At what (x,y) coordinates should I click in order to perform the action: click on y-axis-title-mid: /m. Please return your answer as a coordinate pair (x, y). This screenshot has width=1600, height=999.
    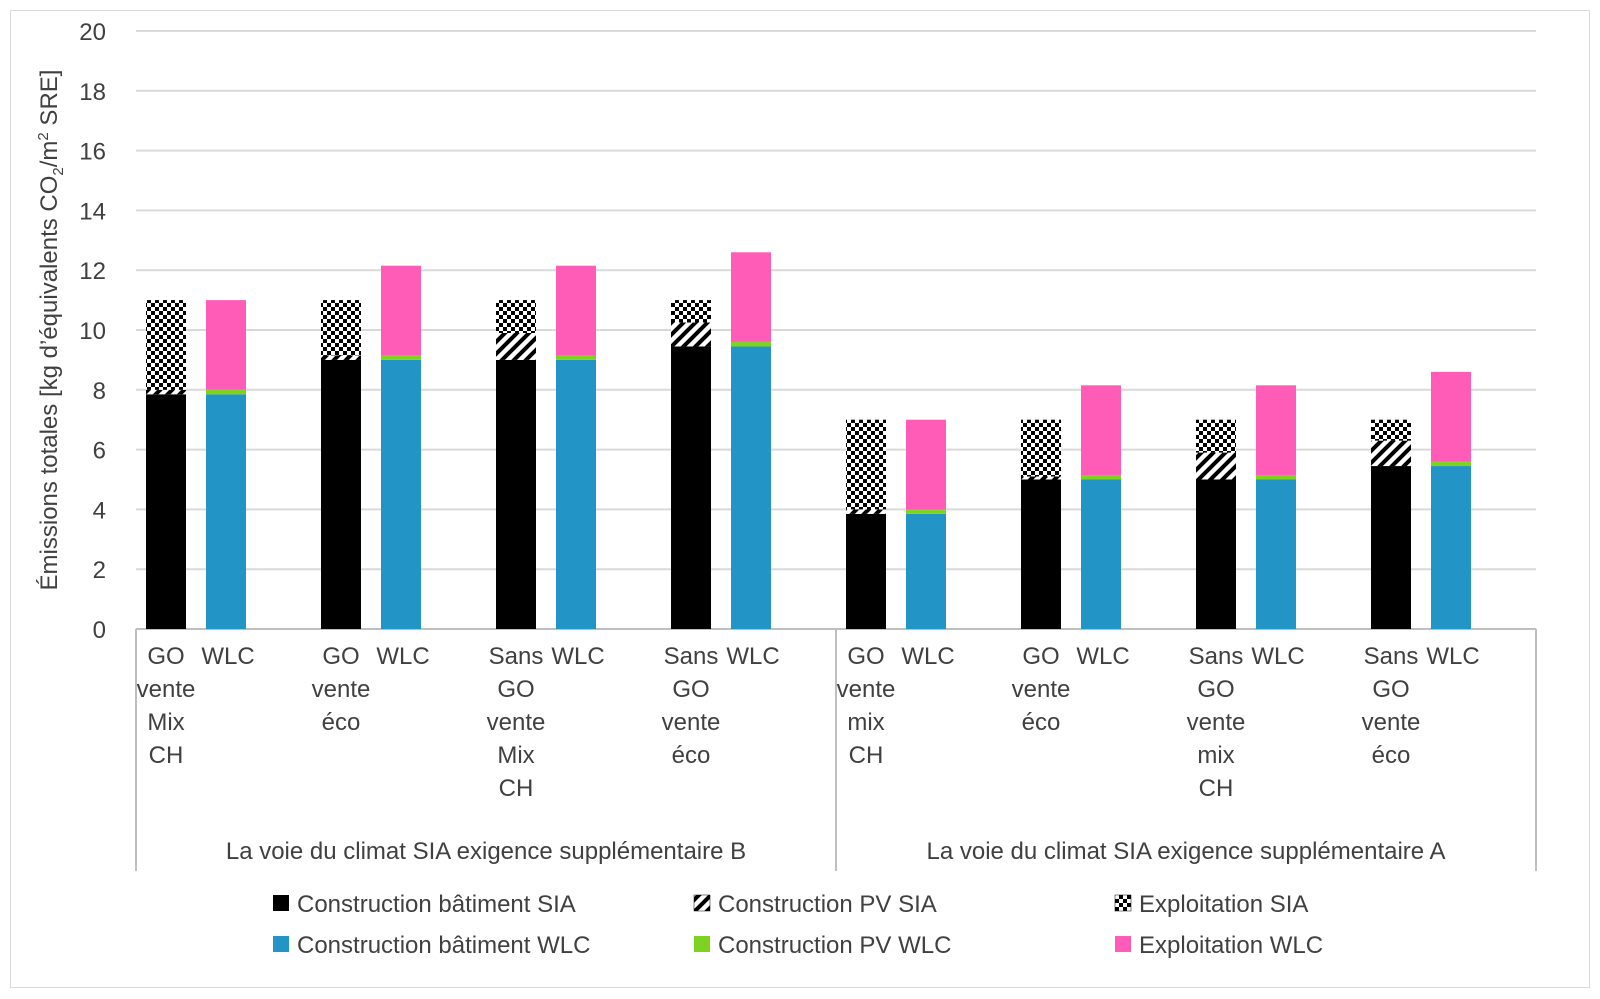
    Looking at the image, I should click on (49, 154).